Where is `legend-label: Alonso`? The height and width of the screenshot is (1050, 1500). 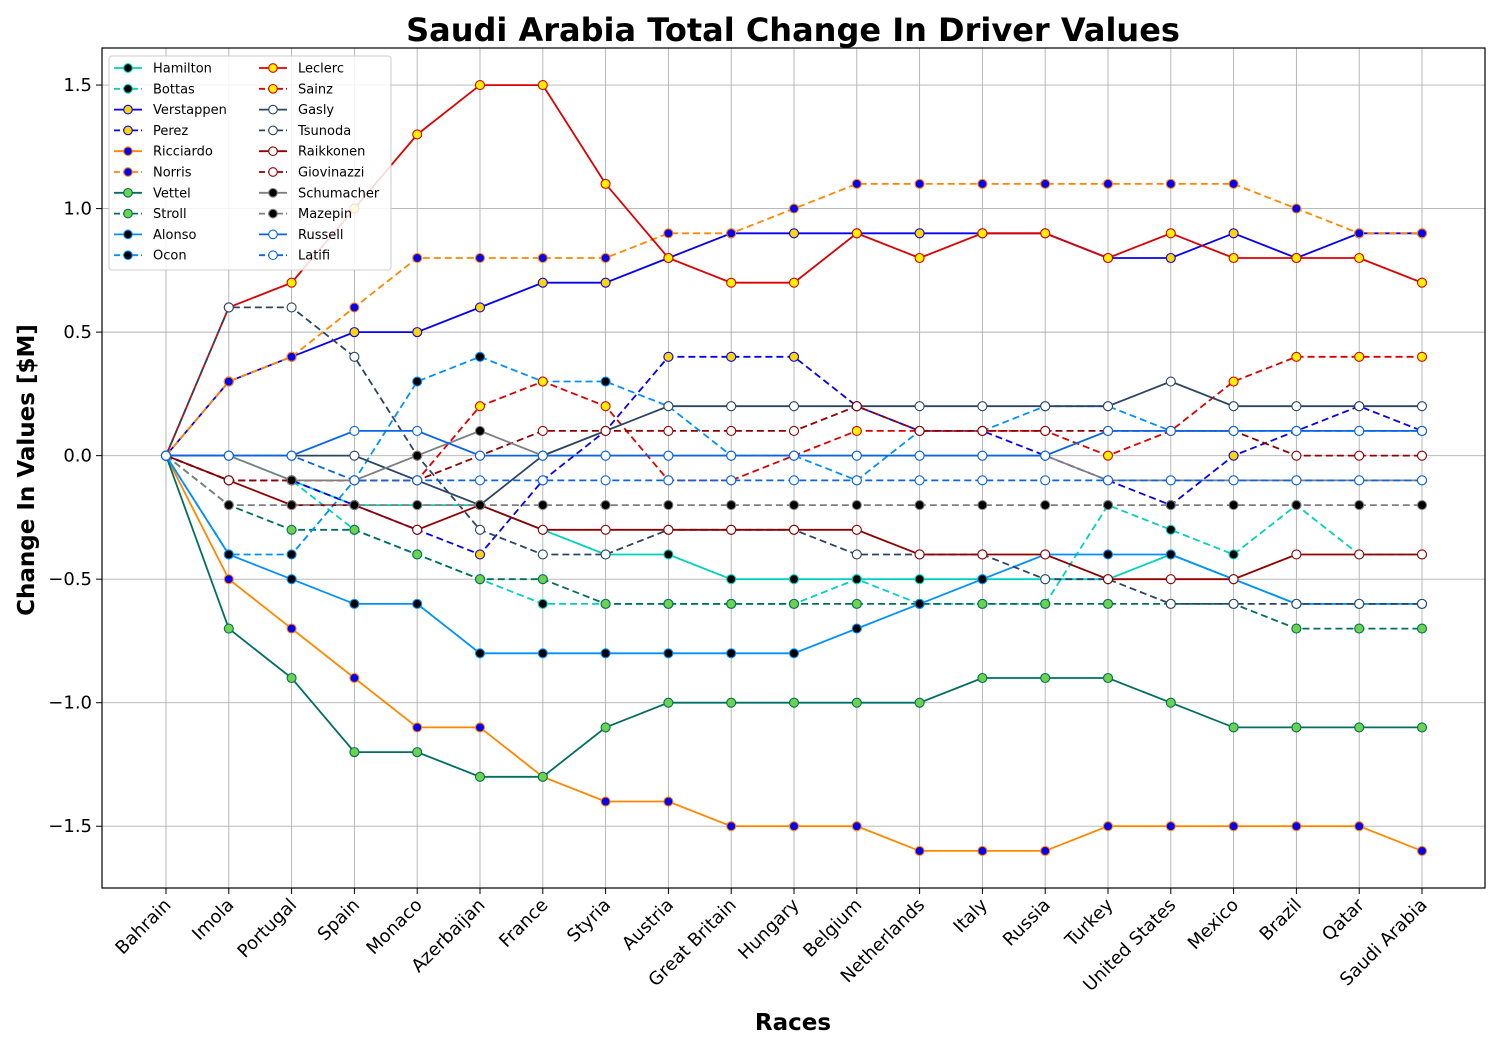 legend-label: Alonso is located at coordinates (174, 235).